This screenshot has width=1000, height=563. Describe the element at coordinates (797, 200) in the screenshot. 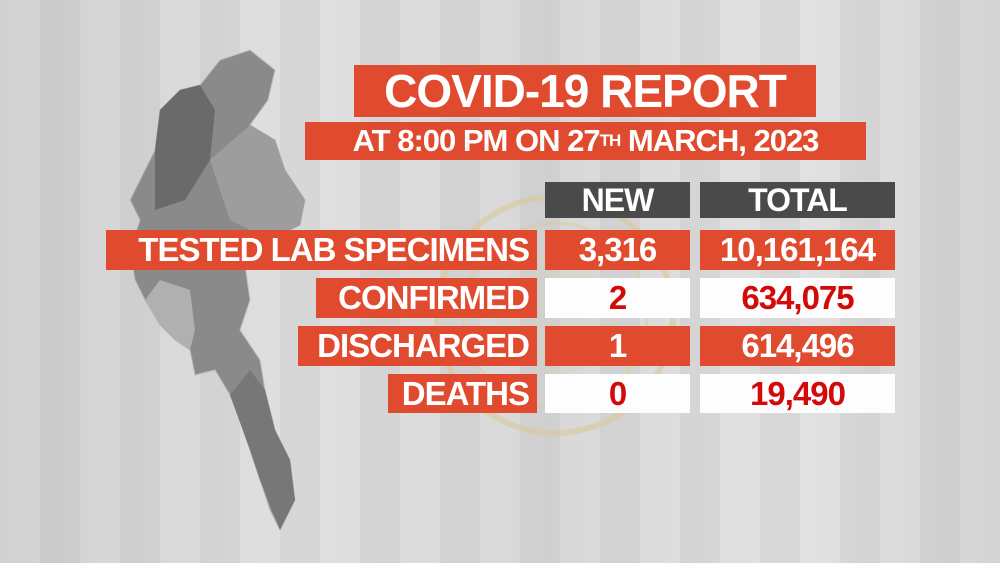

I see `header-total: TOTAL` at that location.